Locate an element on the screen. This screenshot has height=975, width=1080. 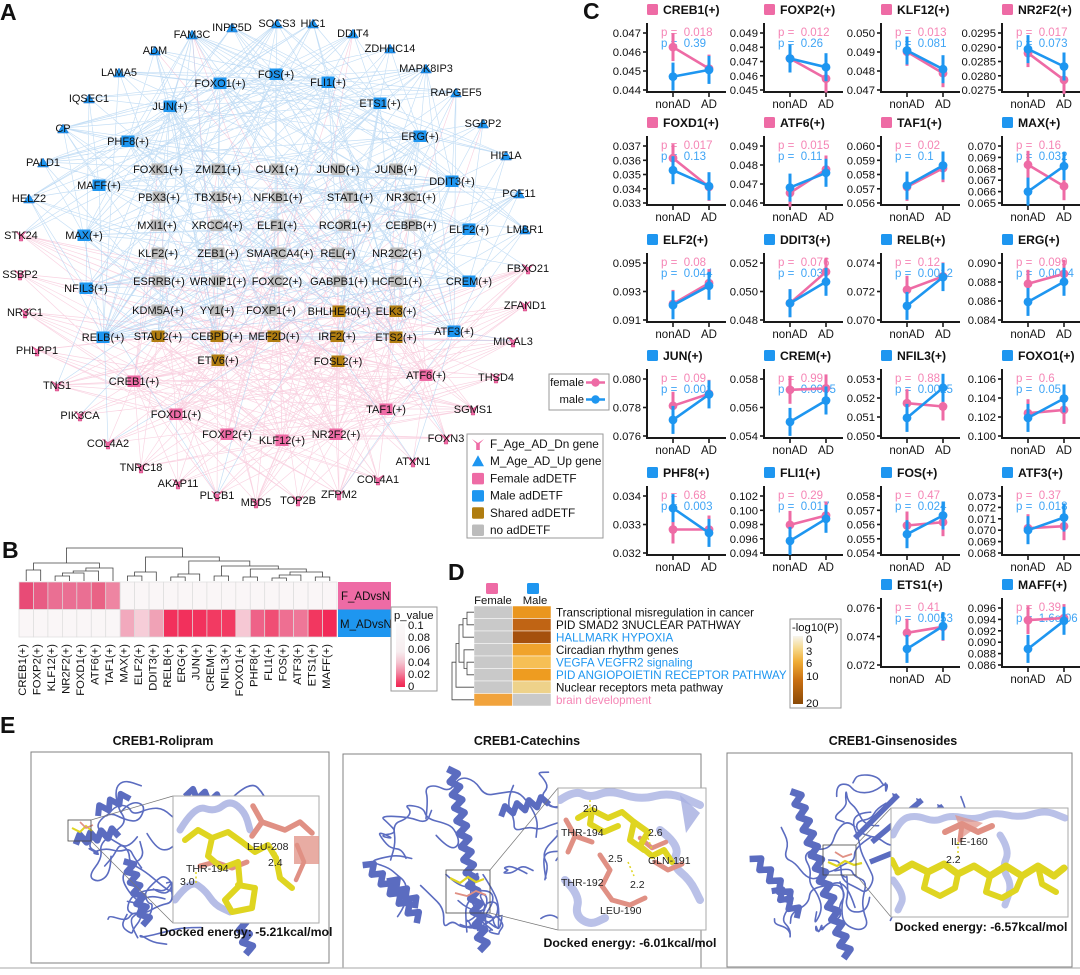
svg-text: PIK3CA is located at coordinates (80, 416).